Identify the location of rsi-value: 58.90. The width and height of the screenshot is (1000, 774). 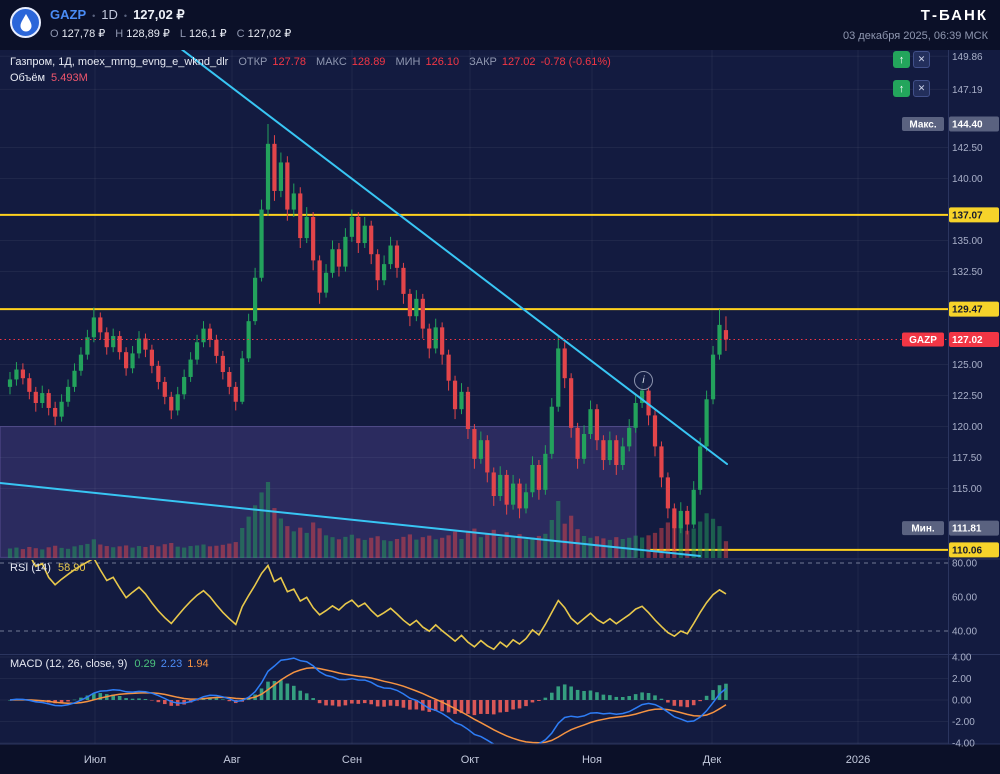
(71, 568).